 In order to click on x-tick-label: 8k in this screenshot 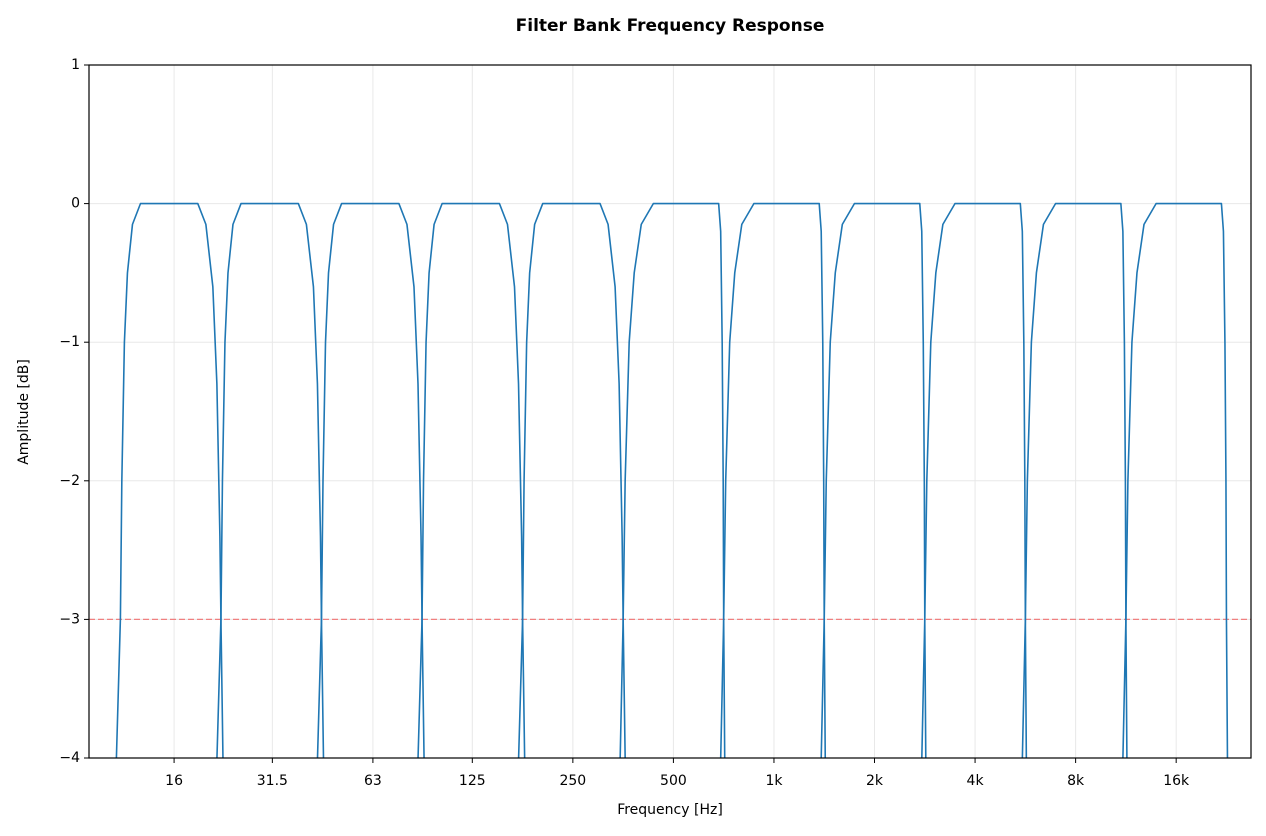, I will do `click(1076, 781)`.